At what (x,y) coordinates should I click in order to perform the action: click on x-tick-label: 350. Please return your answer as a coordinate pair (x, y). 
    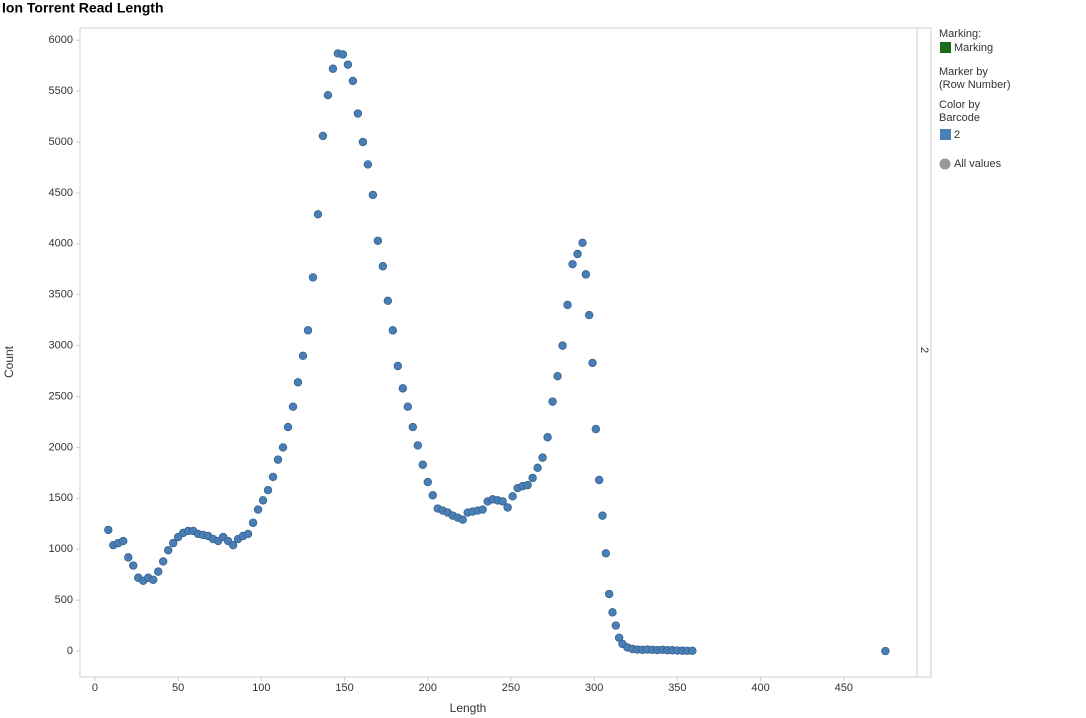
    Looking at the image, I should click on (677, 688).